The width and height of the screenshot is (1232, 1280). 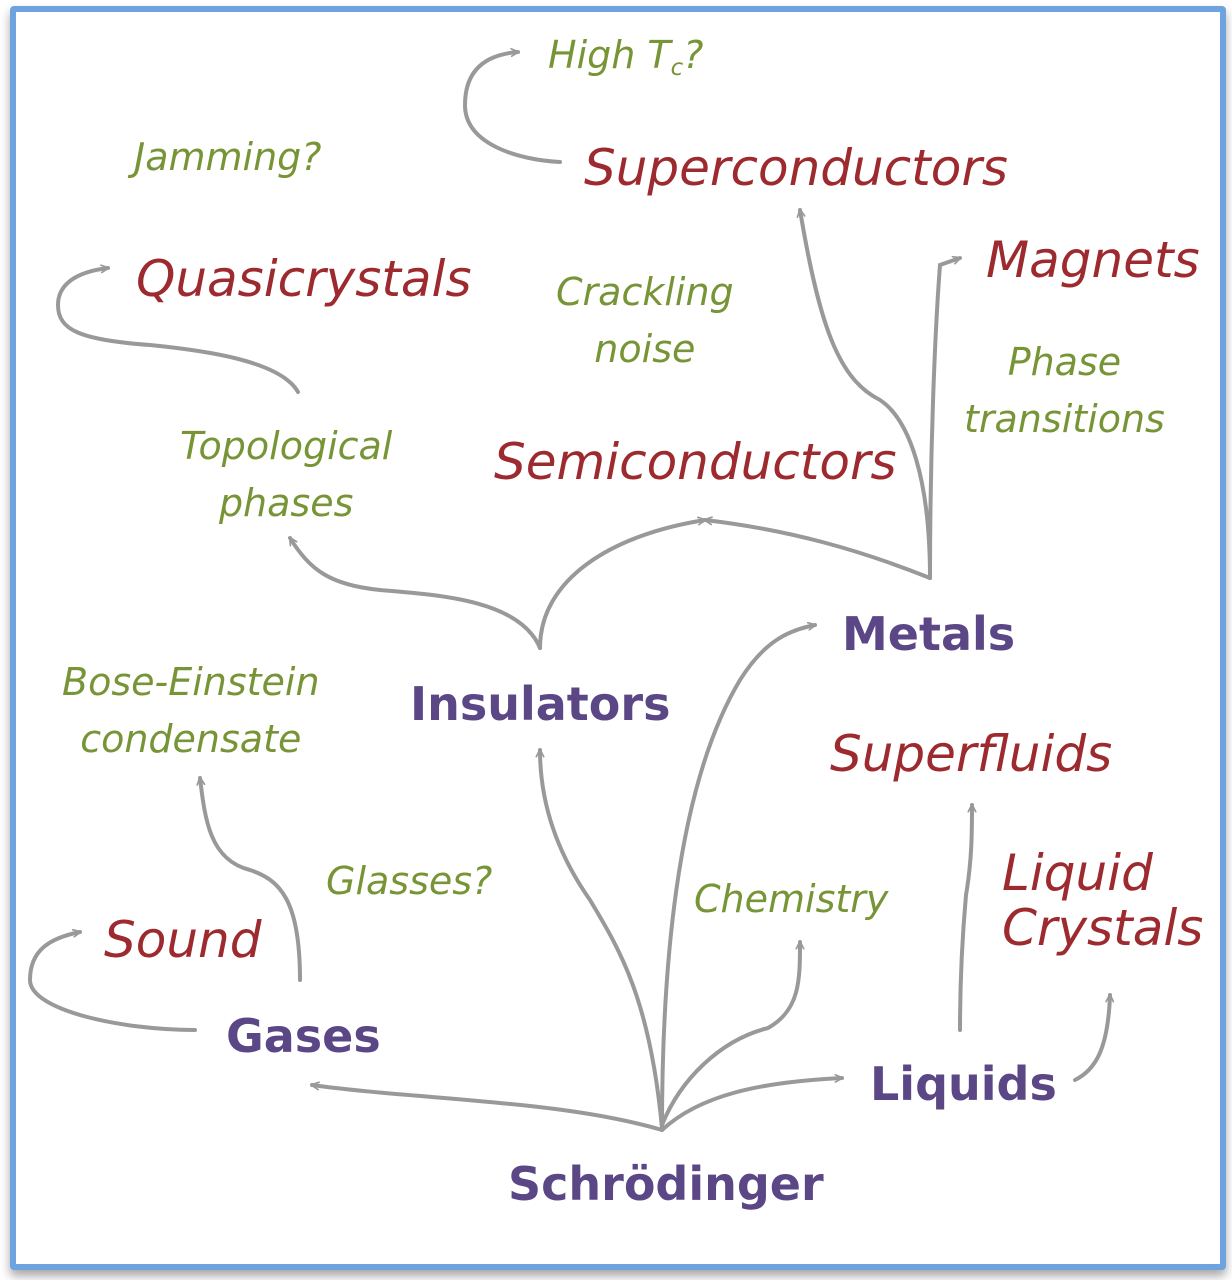 I want to click on topic-glasses: Glasses?, so click(x=409, y=881).